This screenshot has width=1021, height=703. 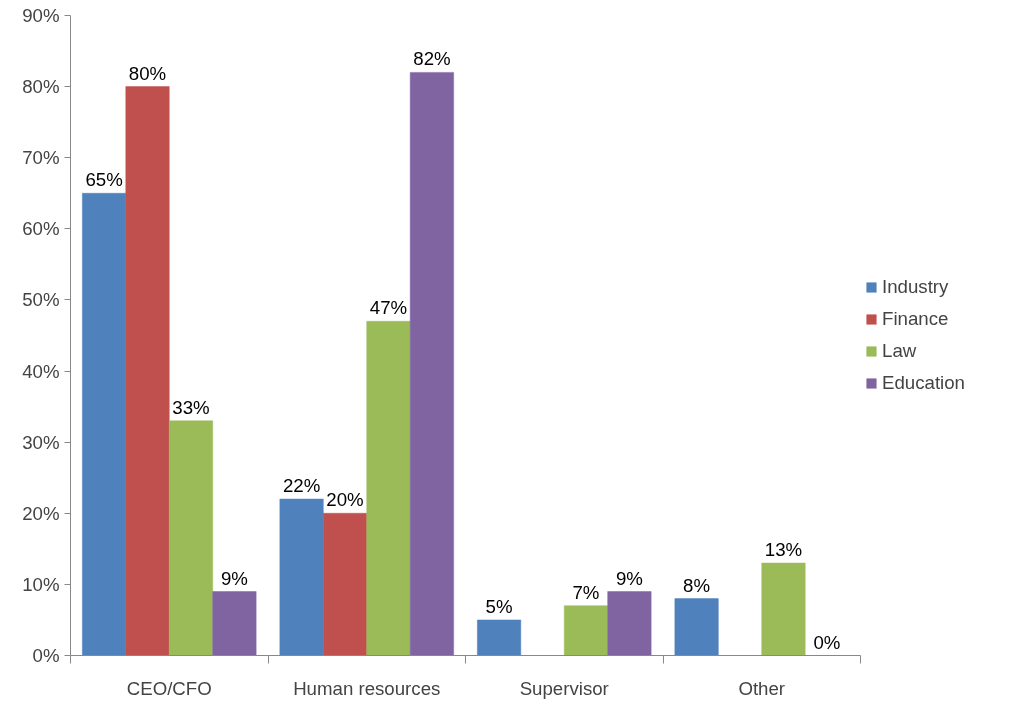 What do you see at coordinates (301, 486) in the screenshot?
I see `data-label: 22%` at bounding box center [301, 486].